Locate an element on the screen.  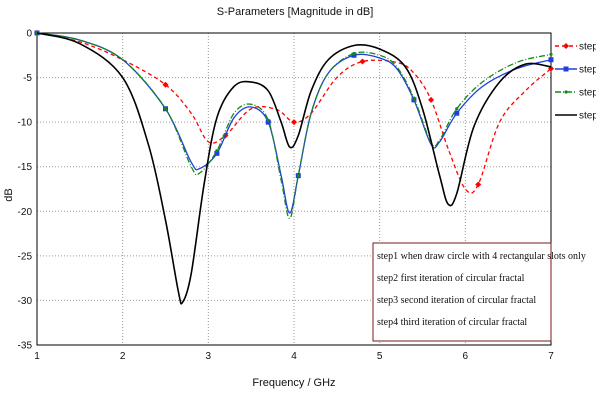
x-tick-label: 2 is located at coordinates (123, 356).